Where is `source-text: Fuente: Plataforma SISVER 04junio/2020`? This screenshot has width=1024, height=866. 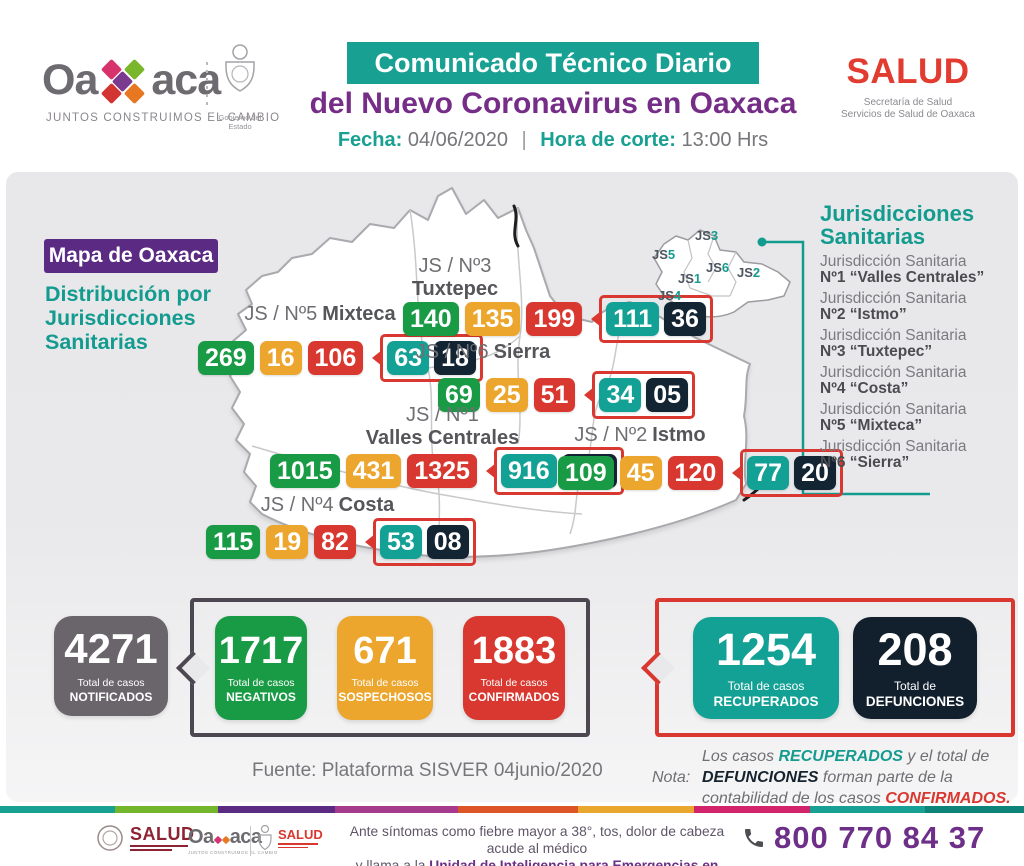
source-text: Fuente: Plataforma SISVER 04junio/2020 is located at coordinates (427, 770).